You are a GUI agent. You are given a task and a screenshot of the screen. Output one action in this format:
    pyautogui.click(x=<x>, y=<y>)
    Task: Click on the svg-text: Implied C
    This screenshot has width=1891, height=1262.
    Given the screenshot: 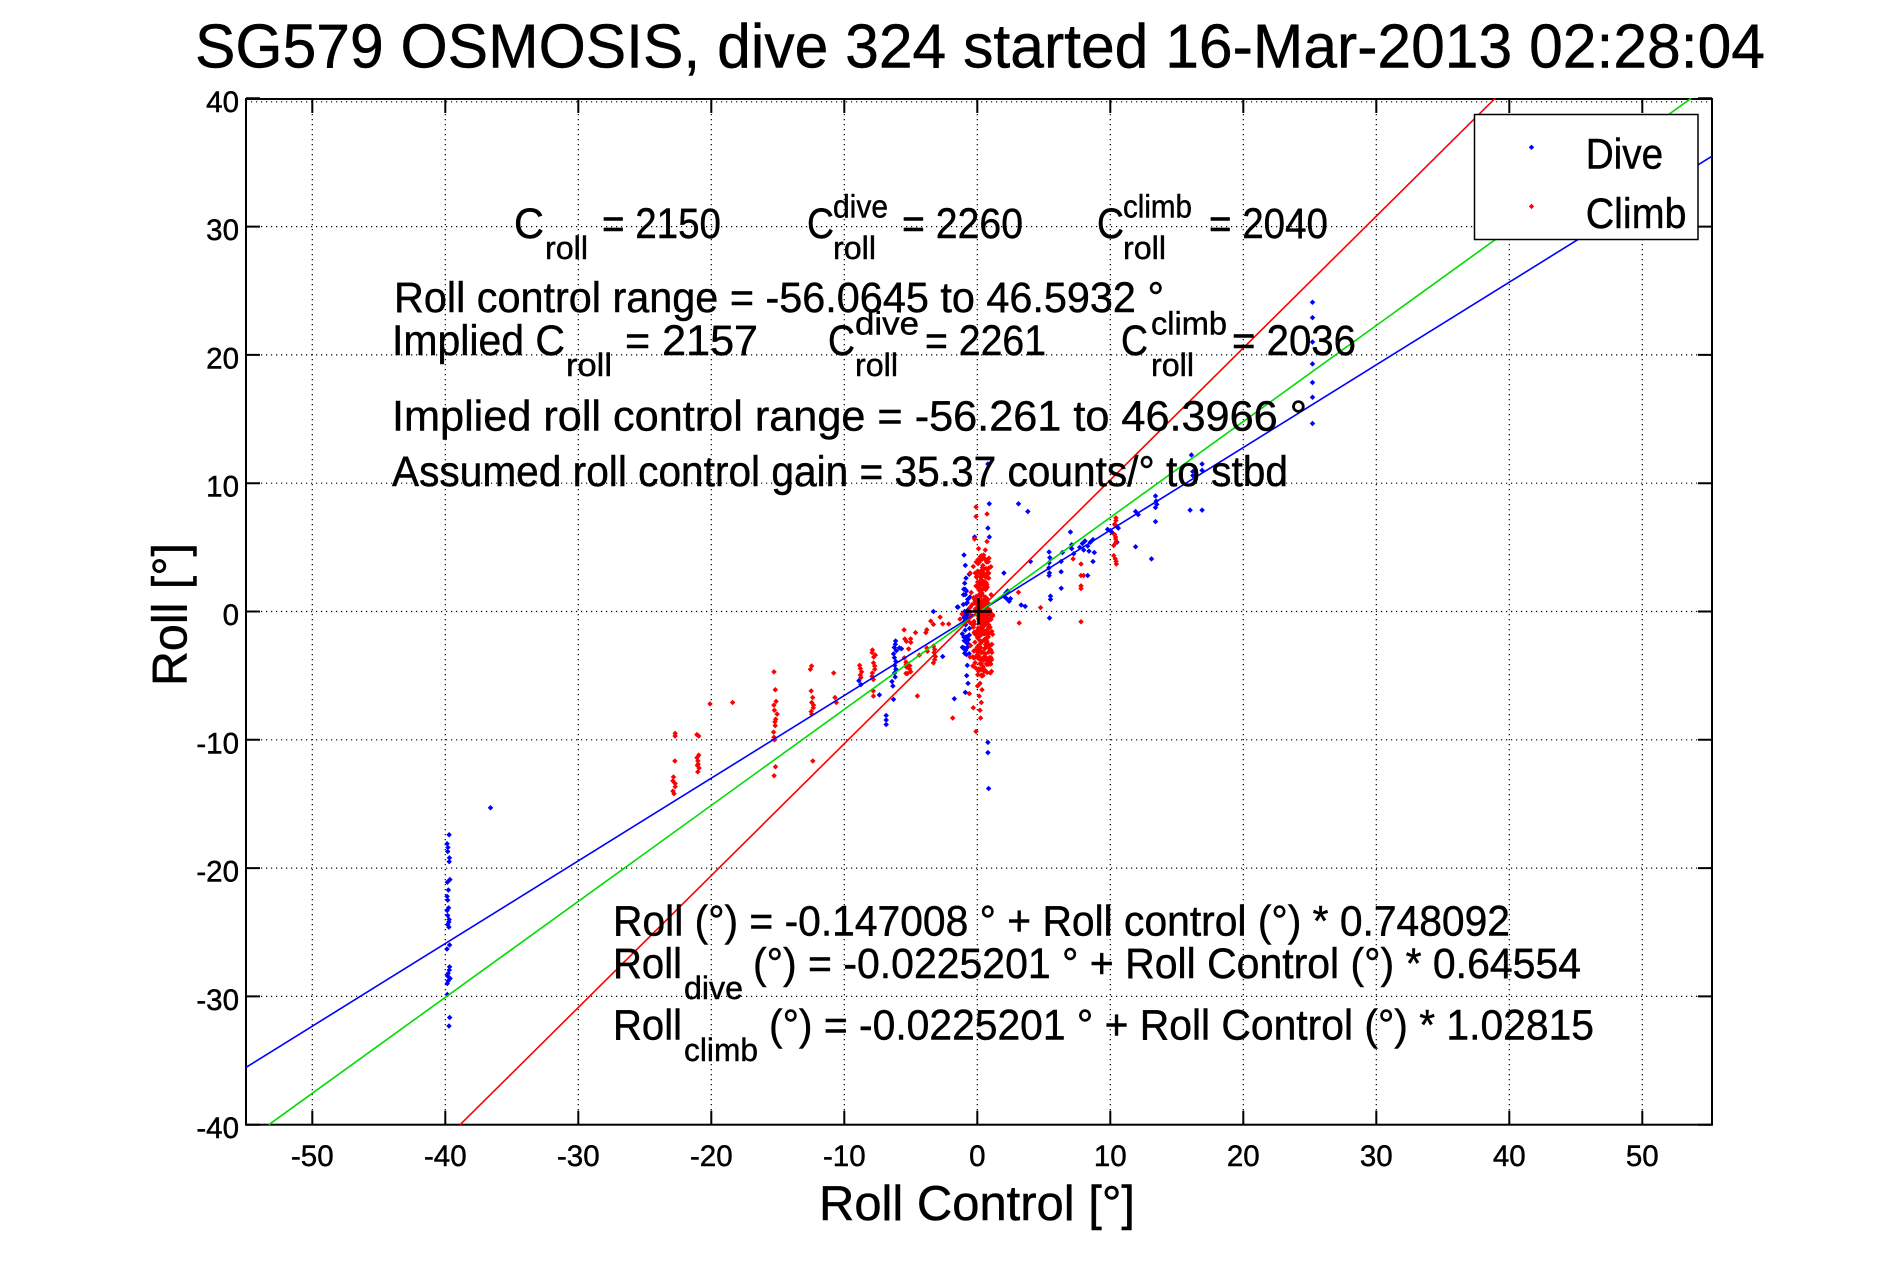 What is the action you would take?
    pyautogui.click(x=478, y=341)
    